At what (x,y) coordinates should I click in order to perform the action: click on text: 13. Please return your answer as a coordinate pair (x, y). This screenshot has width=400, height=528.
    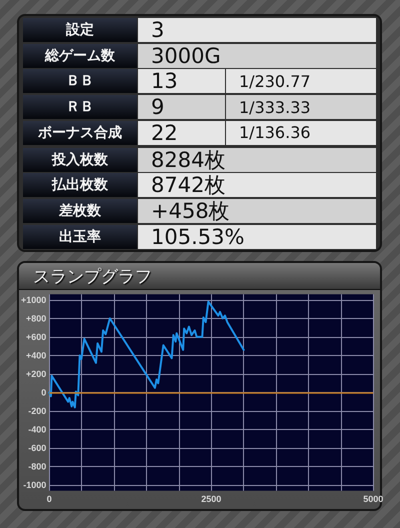
    Looking at the image, I should click on (181, 81).